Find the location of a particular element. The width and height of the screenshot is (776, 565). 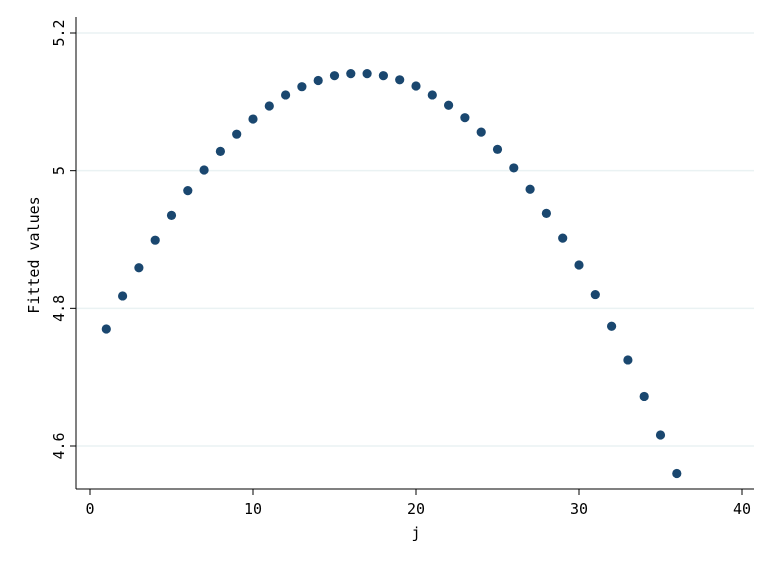

x-tick-label: 0 is located at coordinates (89, 509).